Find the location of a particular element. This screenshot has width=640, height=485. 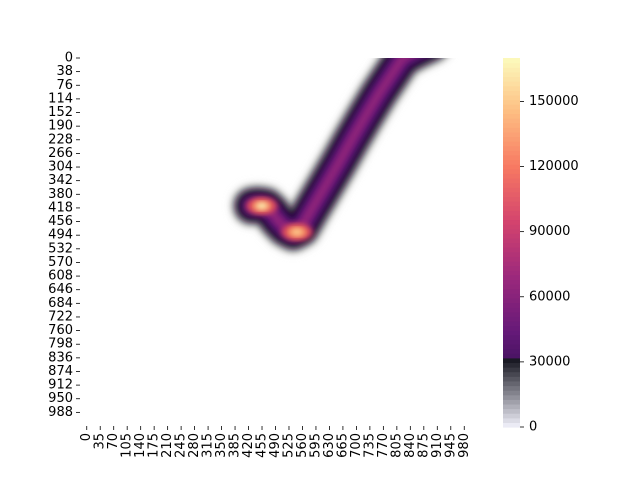

y-tick-label: 380 is located at coordinates (60, 194).